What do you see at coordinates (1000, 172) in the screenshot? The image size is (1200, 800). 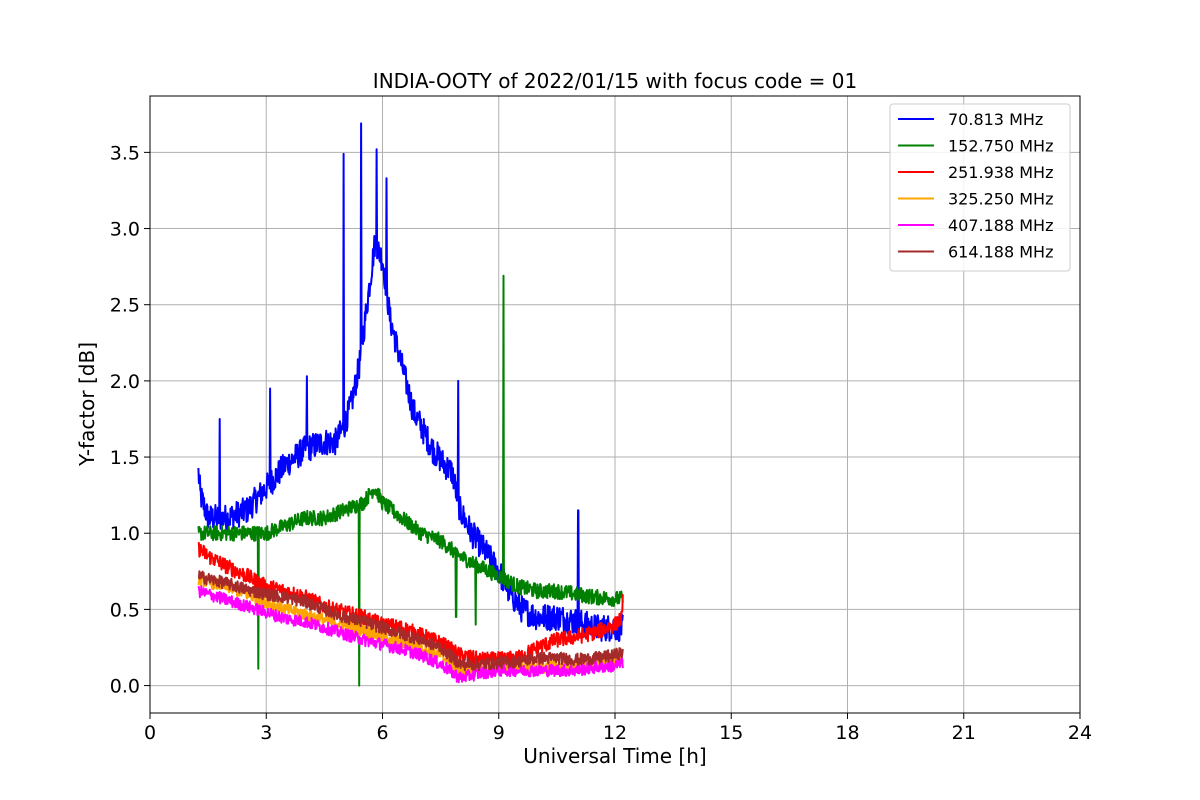 I see `legend-label: 251.938 MHz` at bounding box center [1000, 172].